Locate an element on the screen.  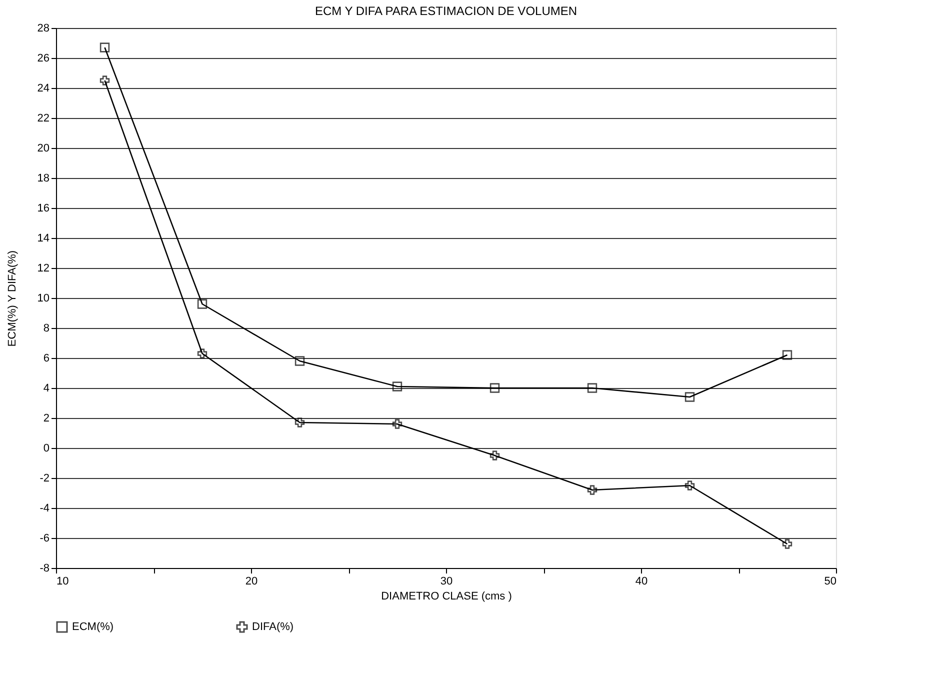
y-tick-label: 18 is located at coordinates (43, 178).